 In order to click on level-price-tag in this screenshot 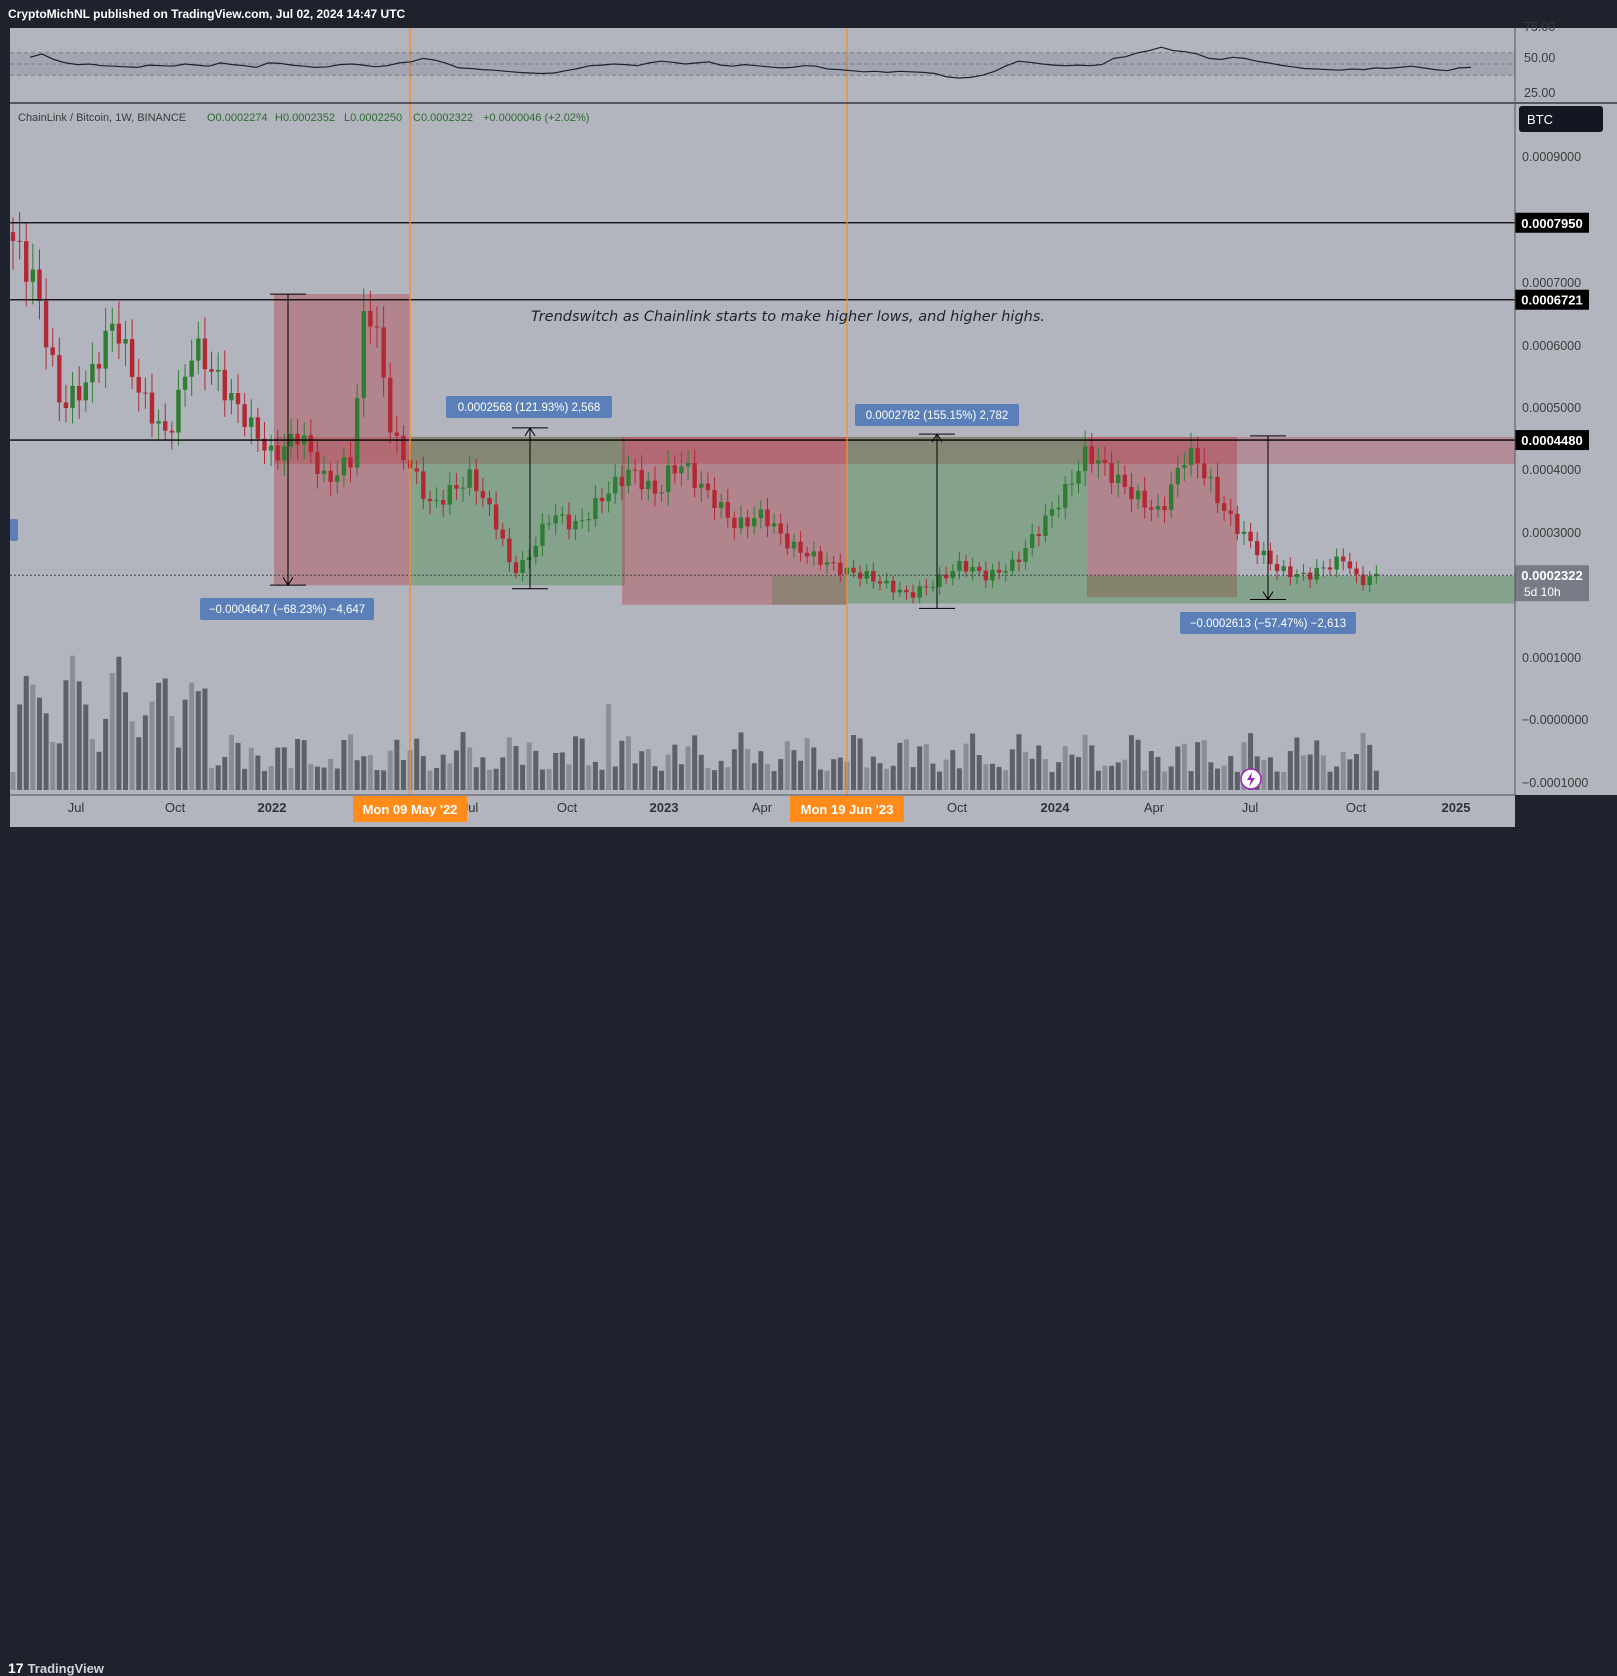, I will do `click(1552, 299)`.